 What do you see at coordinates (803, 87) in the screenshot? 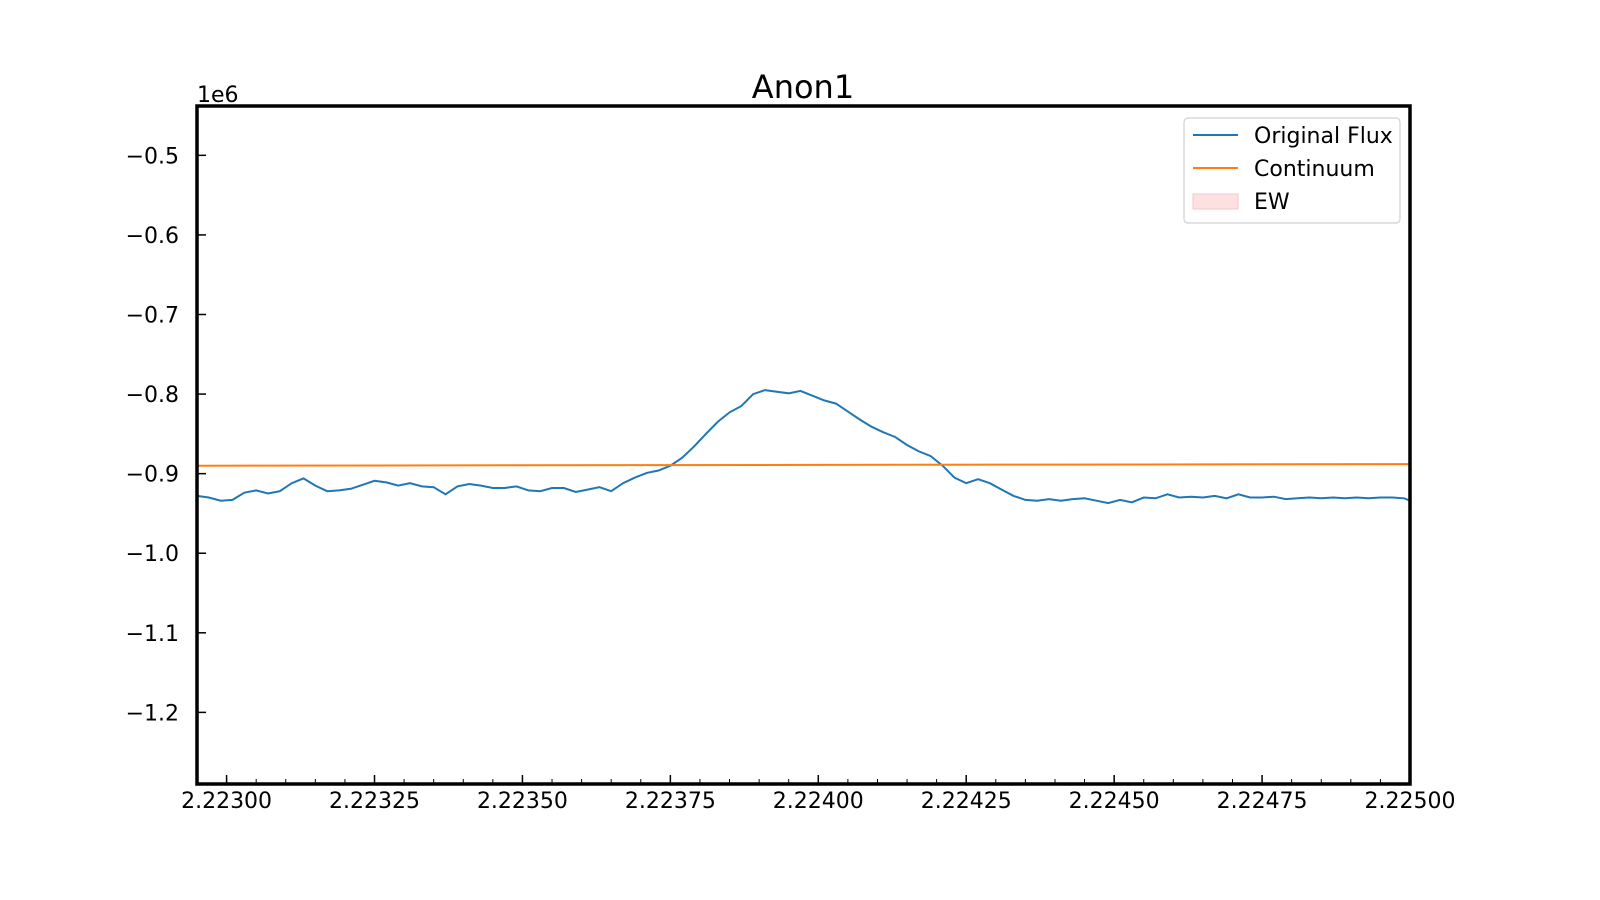
I see `chart-title: Anon1` at bounding box center [803, 87].